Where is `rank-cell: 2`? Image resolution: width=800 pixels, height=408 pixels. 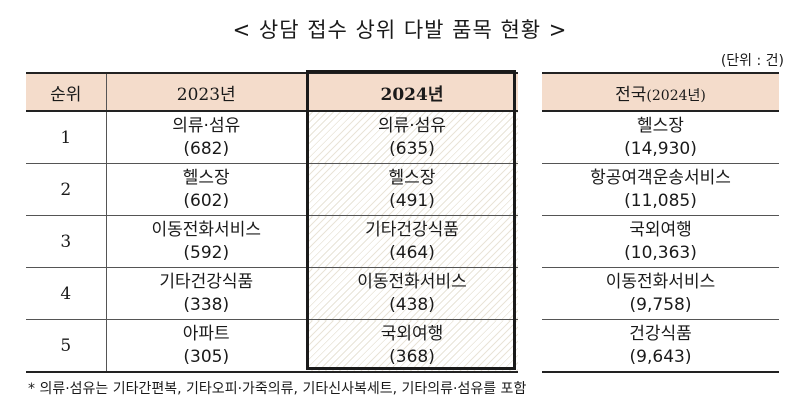 rank-cell: 2 is located at coordinates (66, 189).